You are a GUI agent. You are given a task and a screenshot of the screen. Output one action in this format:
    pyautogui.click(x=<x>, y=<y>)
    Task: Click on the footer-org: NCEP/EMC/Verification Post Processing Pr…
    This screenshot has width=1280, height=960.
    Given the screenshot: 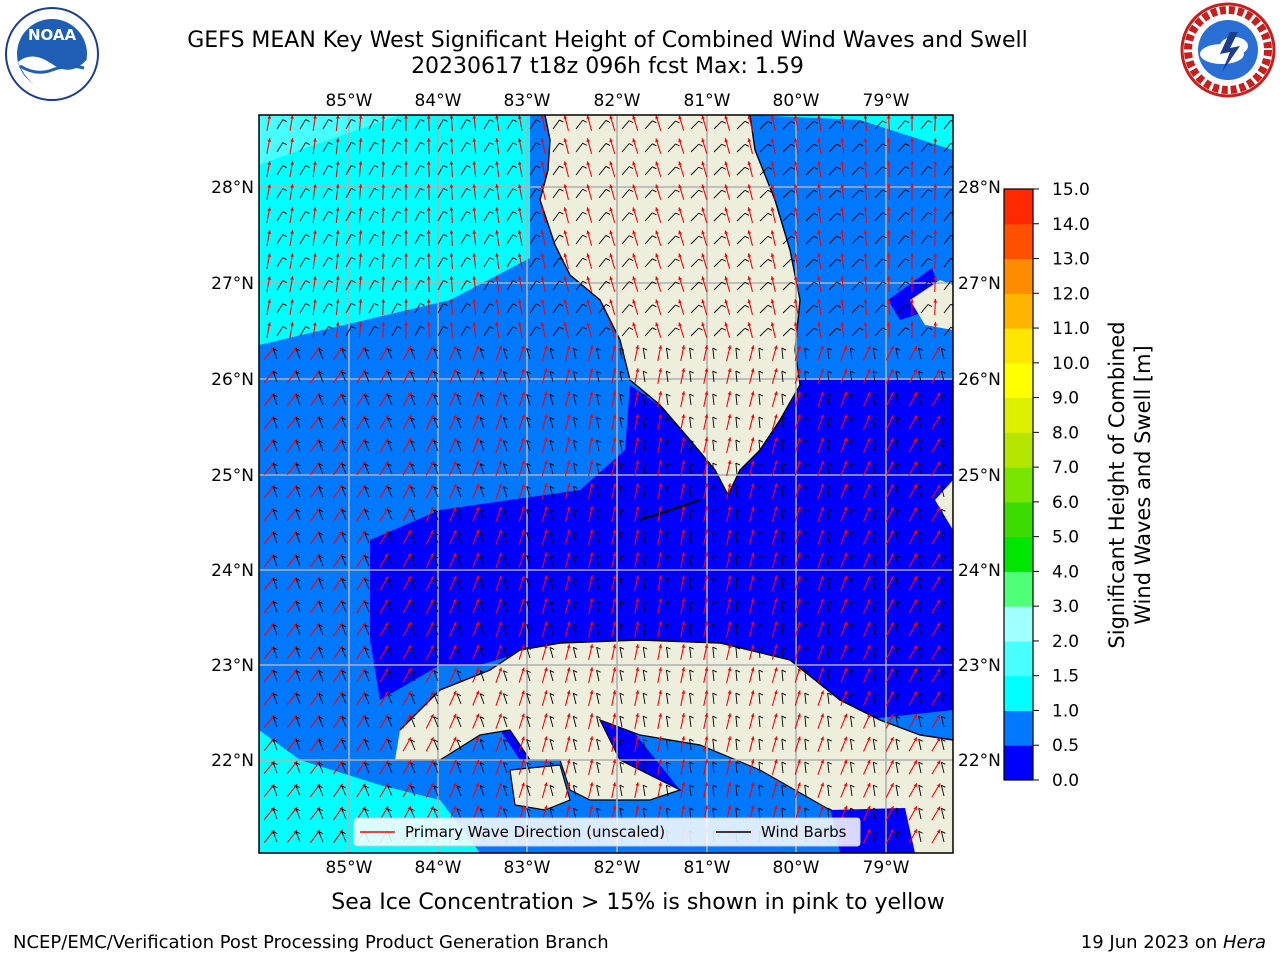 What is the action you would take?
    pyautogui.click(x=311, y=942)
    